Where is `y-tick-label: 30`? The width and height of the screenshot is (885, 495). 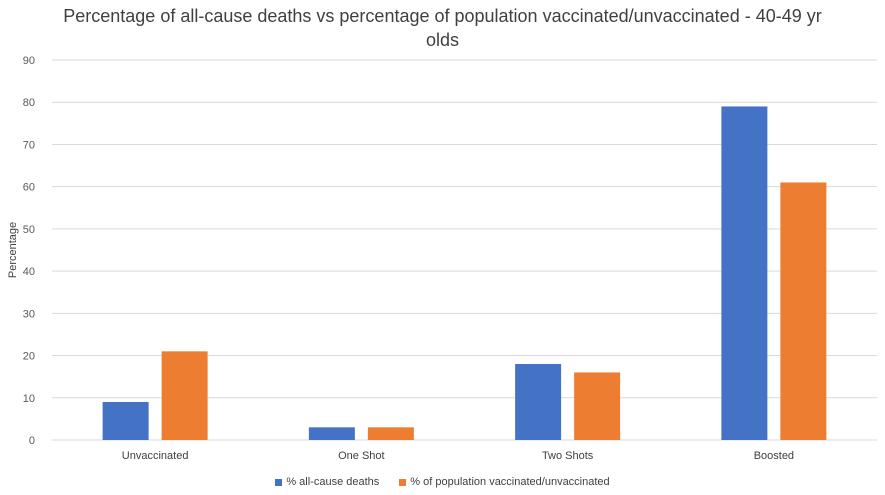
y-tick-label: 30 is located at coordinates (29, 314).